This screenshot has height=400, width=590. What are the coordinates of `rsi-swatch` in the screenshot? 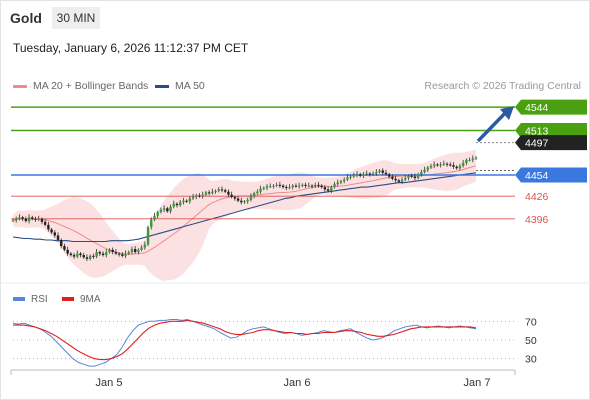 It's located at (19, 299).